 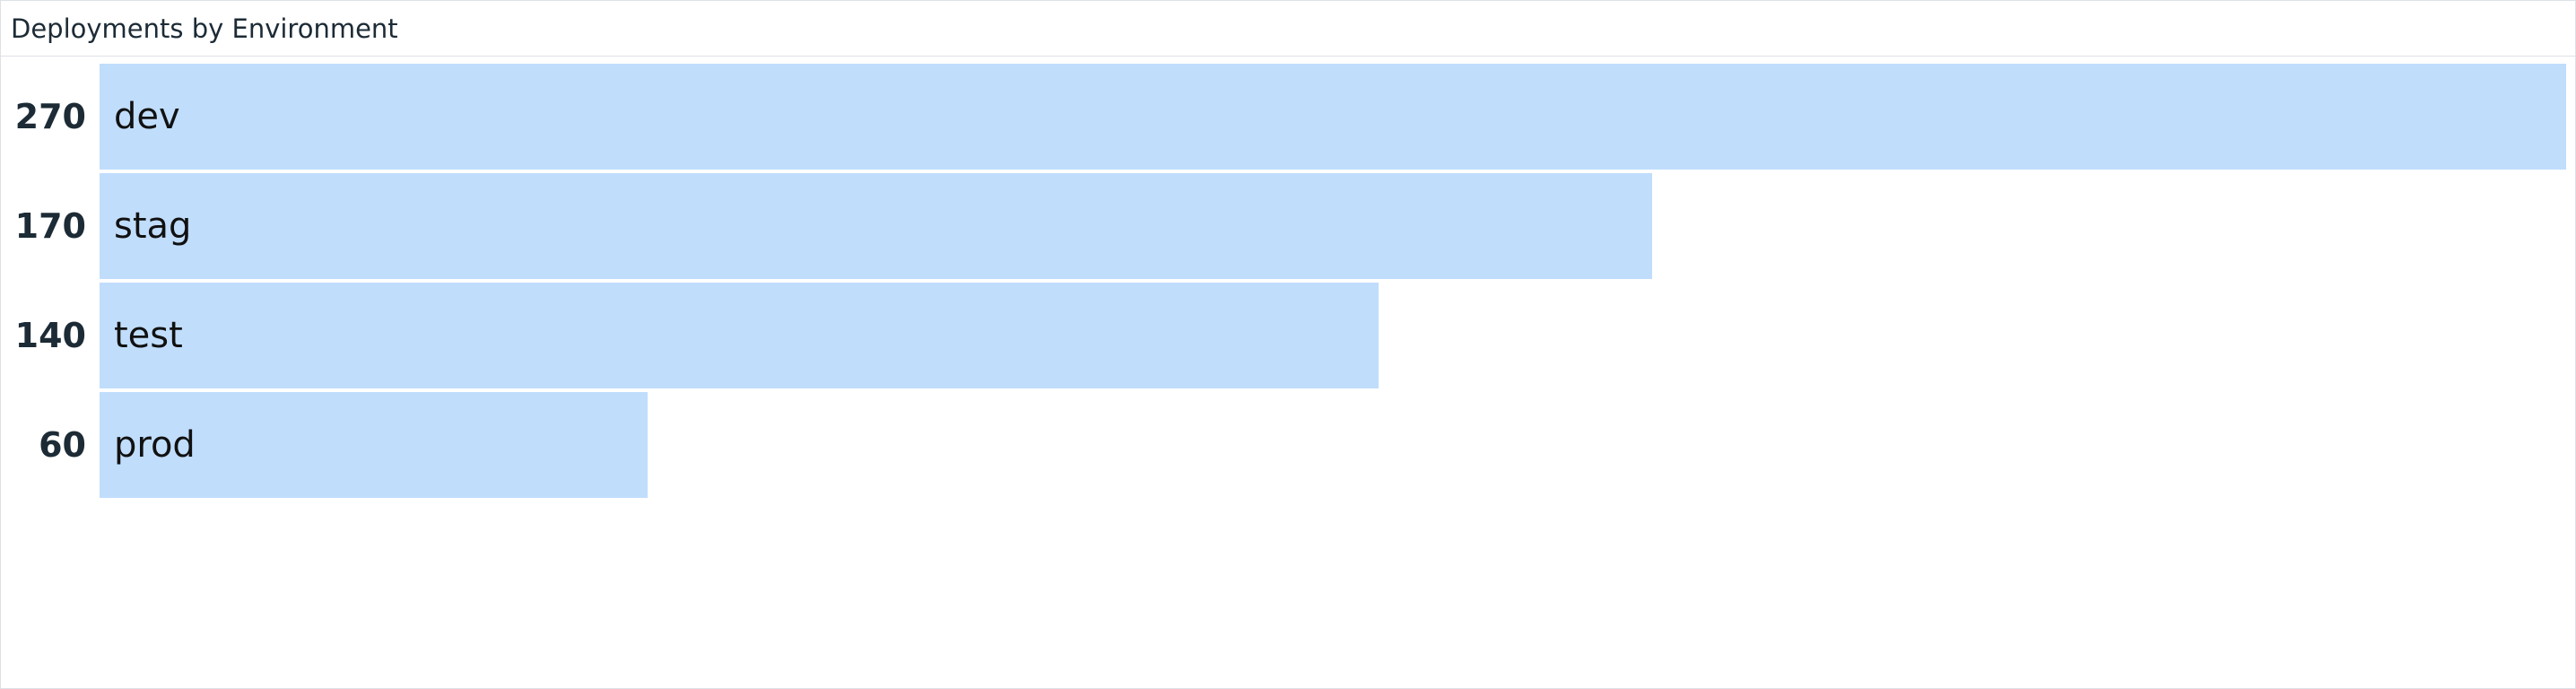 What do you see at coordinates (204, 28) in the screenshot?
I see `widget-title: Deployments by Environment` at bounding box center [204, 28].